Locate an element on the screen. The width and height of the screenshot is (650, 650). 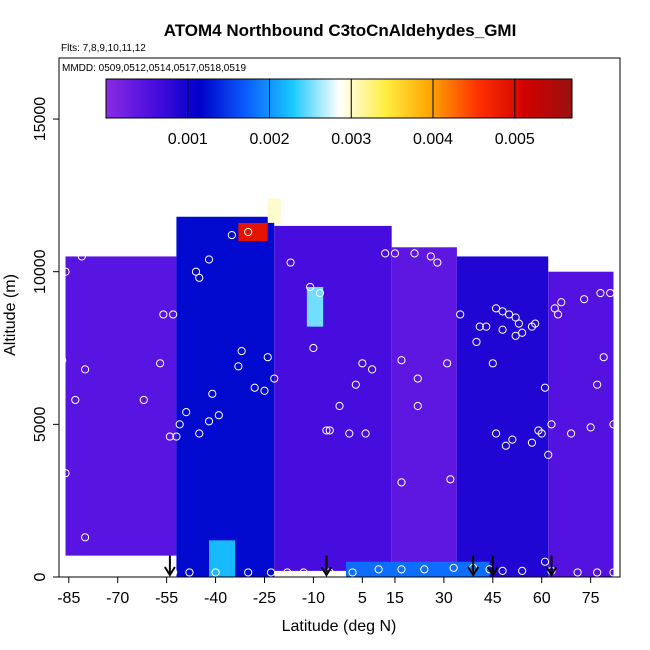
x-tick-label: -85 is located at coordinates (68, 598).